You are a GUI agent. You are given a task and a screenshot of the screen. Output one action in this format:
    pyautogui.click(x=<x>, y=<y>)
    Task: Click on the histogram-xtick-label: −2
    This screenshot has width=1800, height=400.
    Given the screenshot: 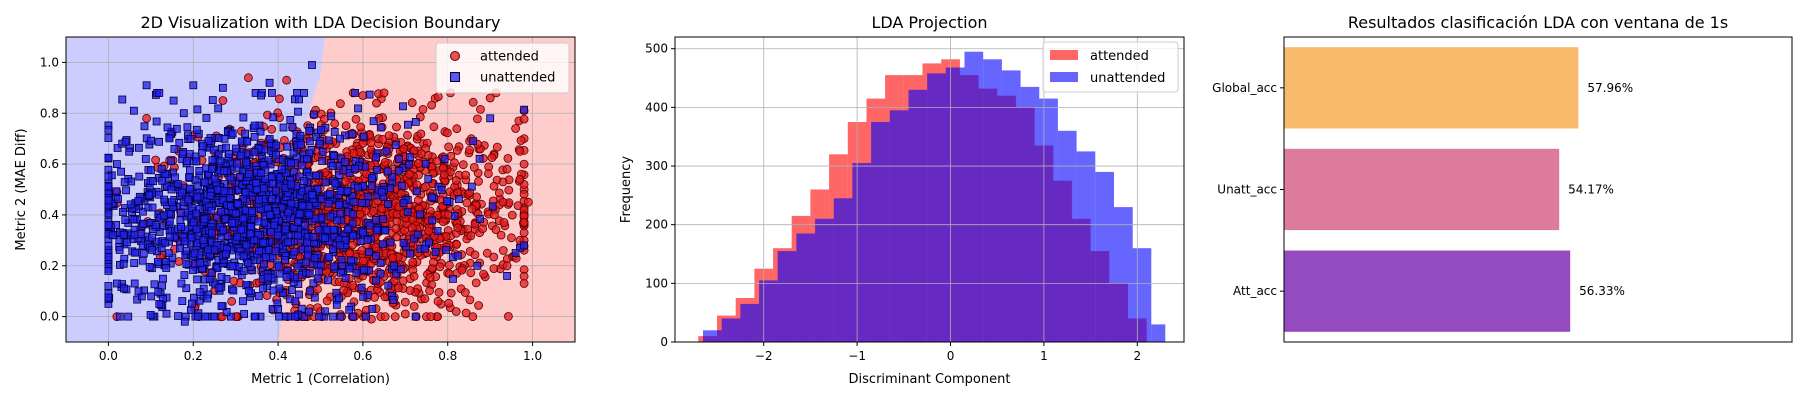 What is the action you would take?
    pyautogui.click(x=764, y=356)
    